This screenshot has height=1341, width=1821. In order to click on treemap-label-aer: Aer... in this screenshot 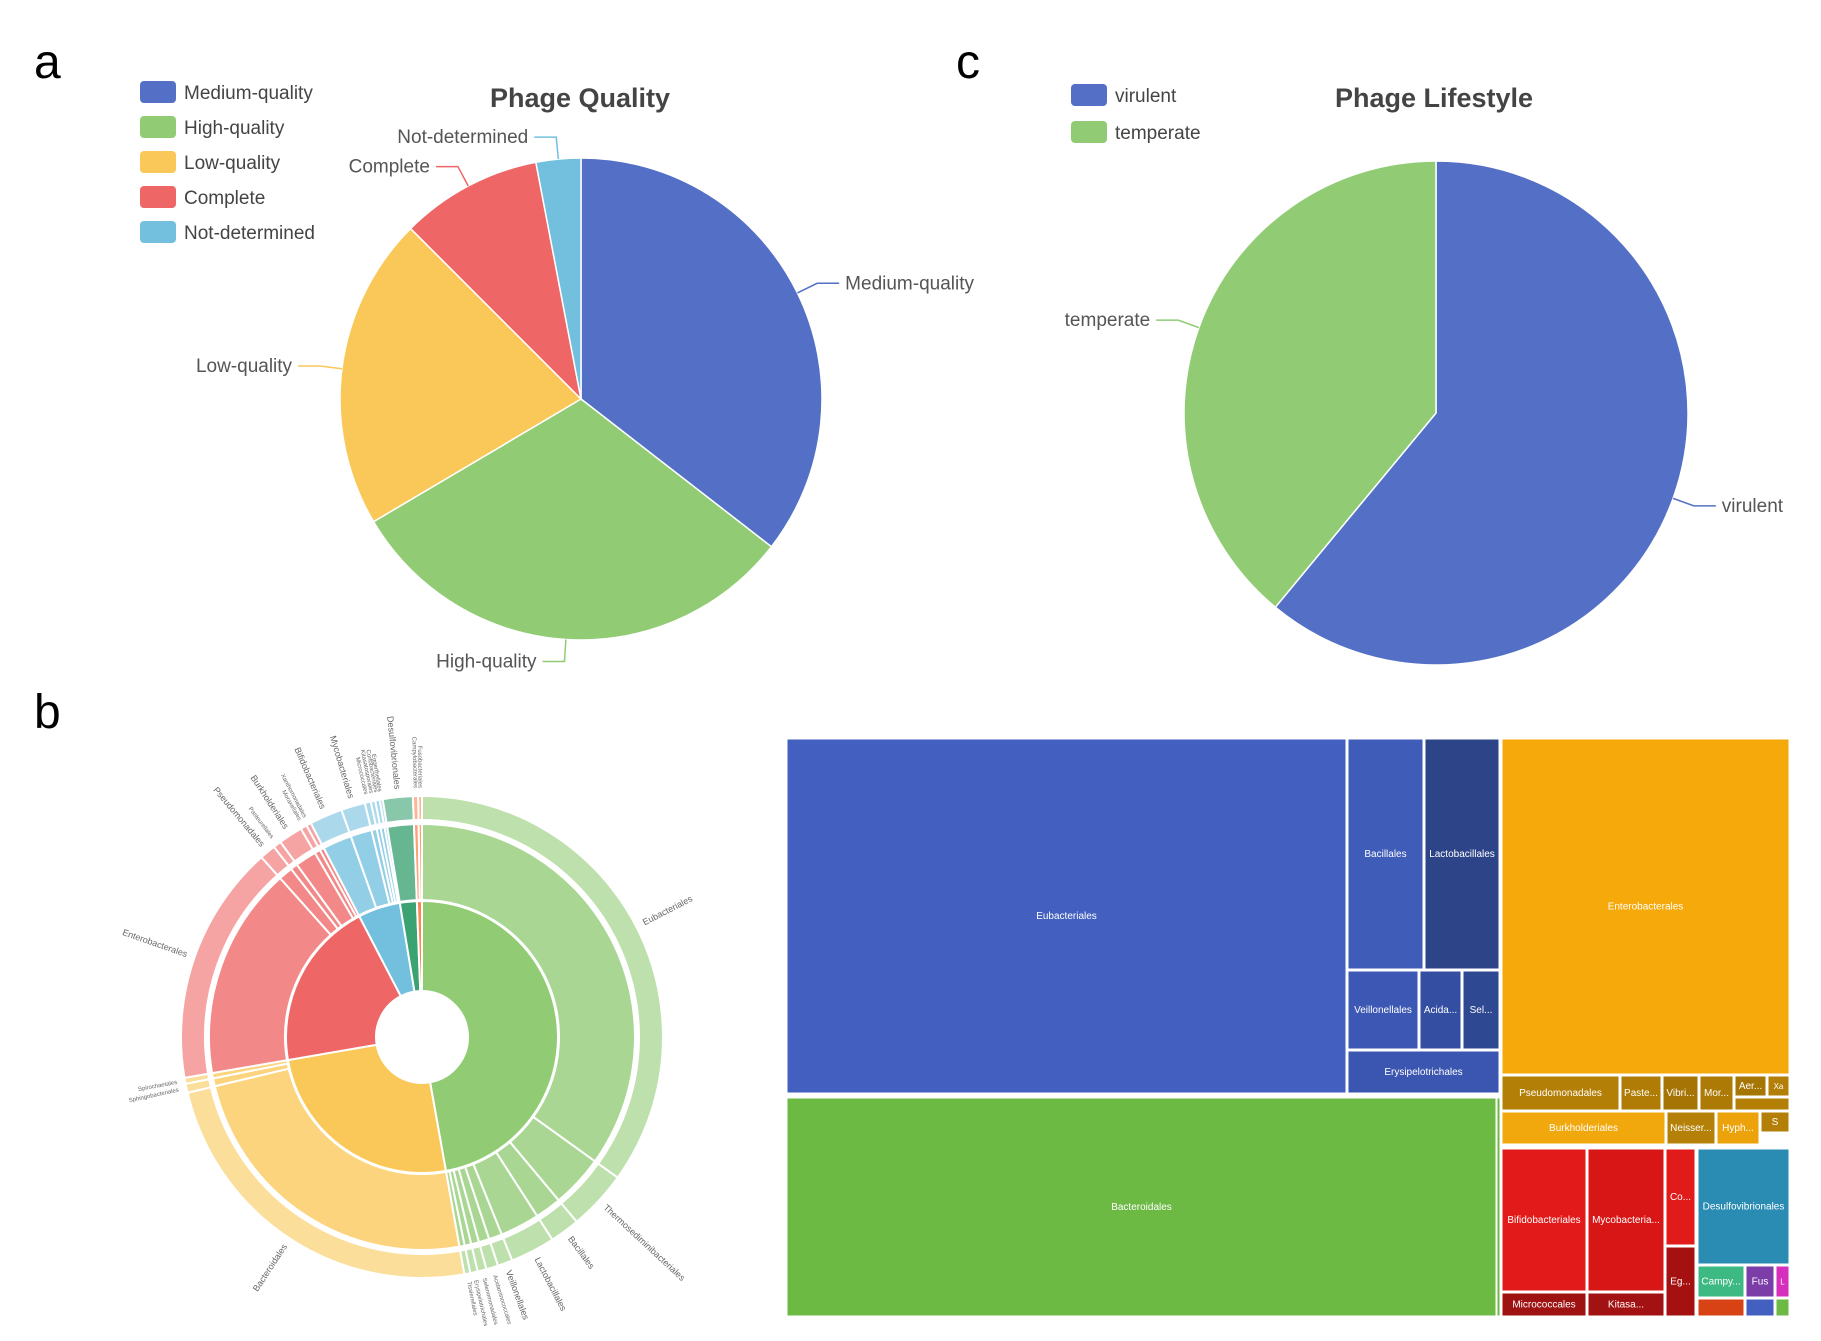, I will do `click(1750, 1086)`.